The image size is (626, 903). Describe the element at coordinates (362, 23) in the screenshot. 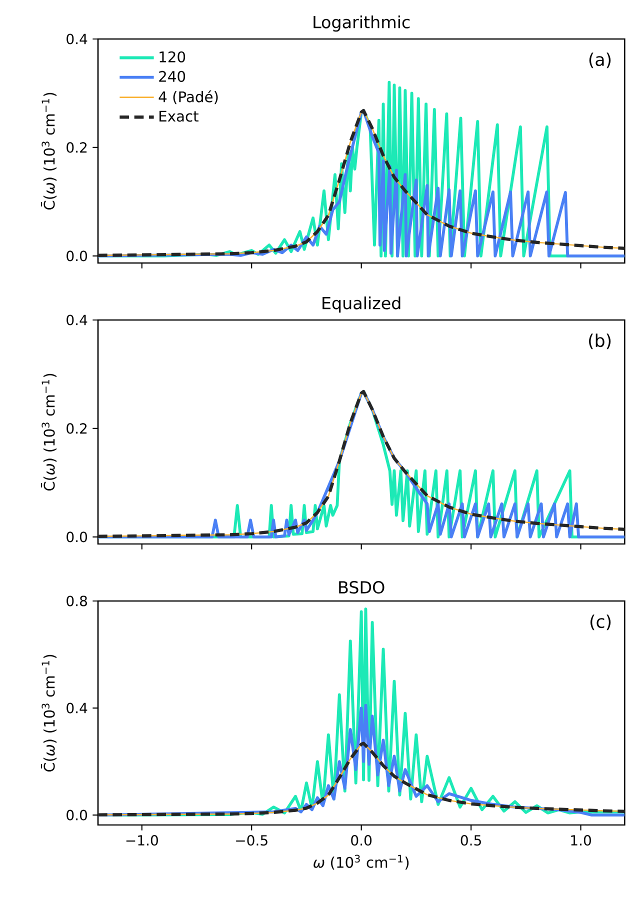

I see `chart-title: Logarithmic` at that location.